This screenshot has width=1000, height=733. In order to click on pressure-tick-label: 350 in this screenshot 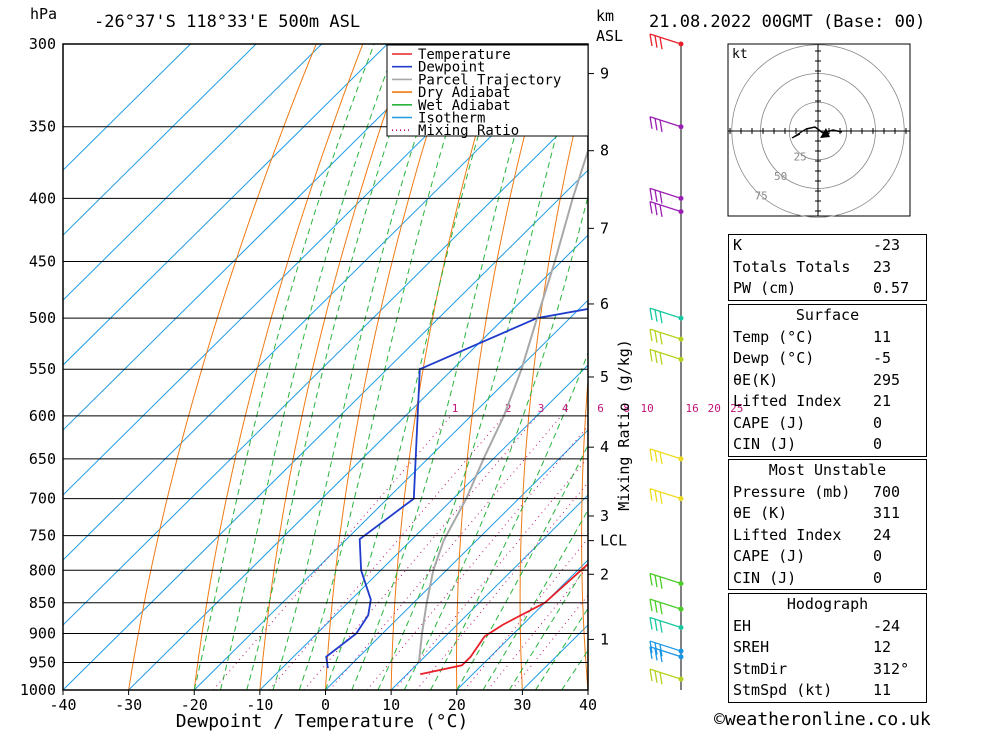, I will do `click(42, 127)`.